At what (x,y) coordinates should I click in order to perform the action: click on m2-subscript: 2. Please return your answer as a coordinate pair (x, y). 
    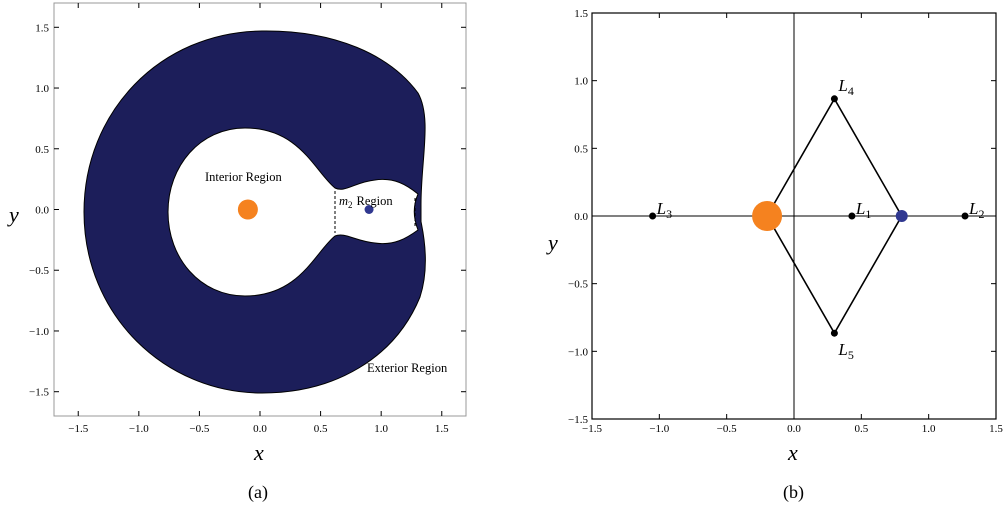
    Looking at the image, I should click on (350, 205).